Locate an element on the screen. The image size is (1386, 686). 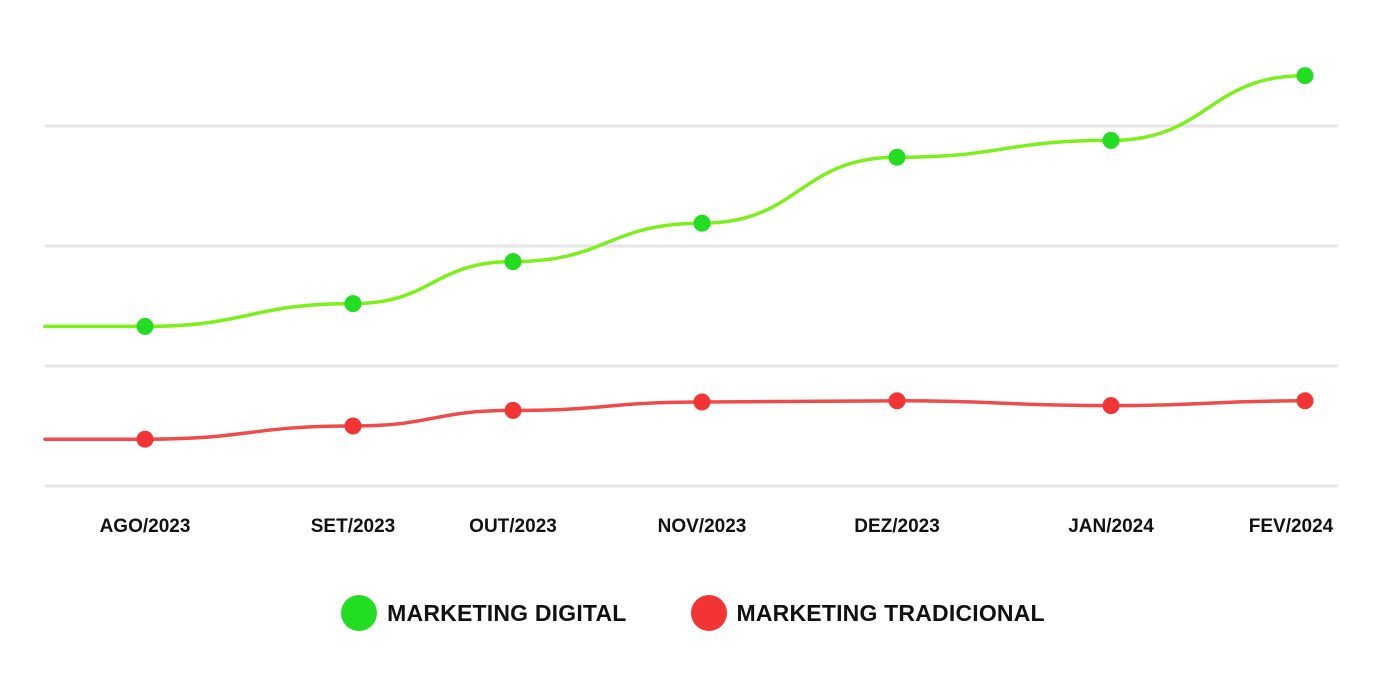
legend-item-digital: MARKETING DIGITAL is located at coordinates (483, 613).